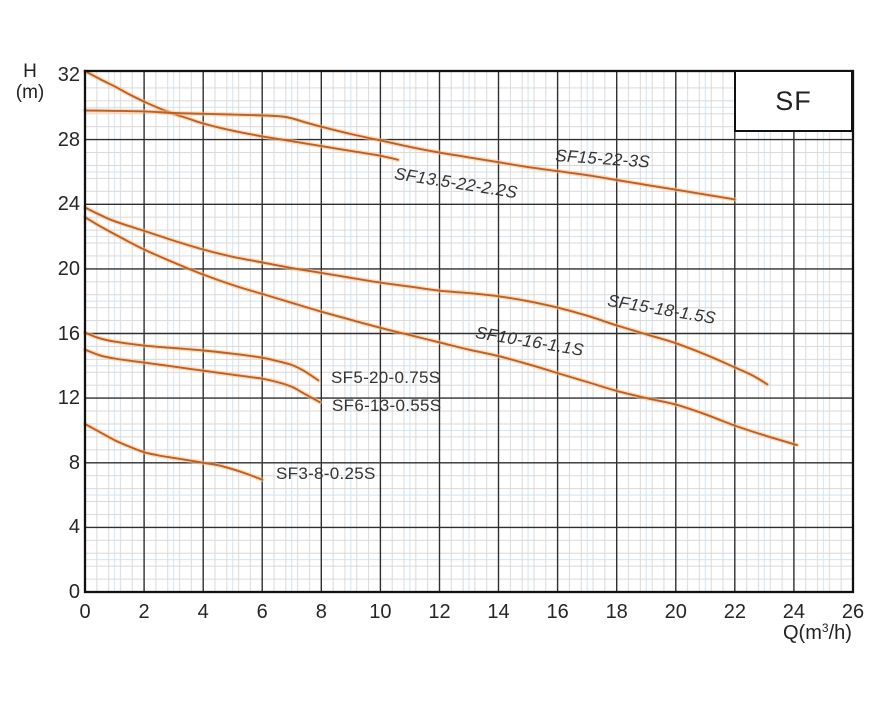 The height and width of the screenshot is (707, 892). What do you see at coordinates (853, 612) in the screenshot?
I see `x-tick-26: 26` at bounding box center [853, 612].